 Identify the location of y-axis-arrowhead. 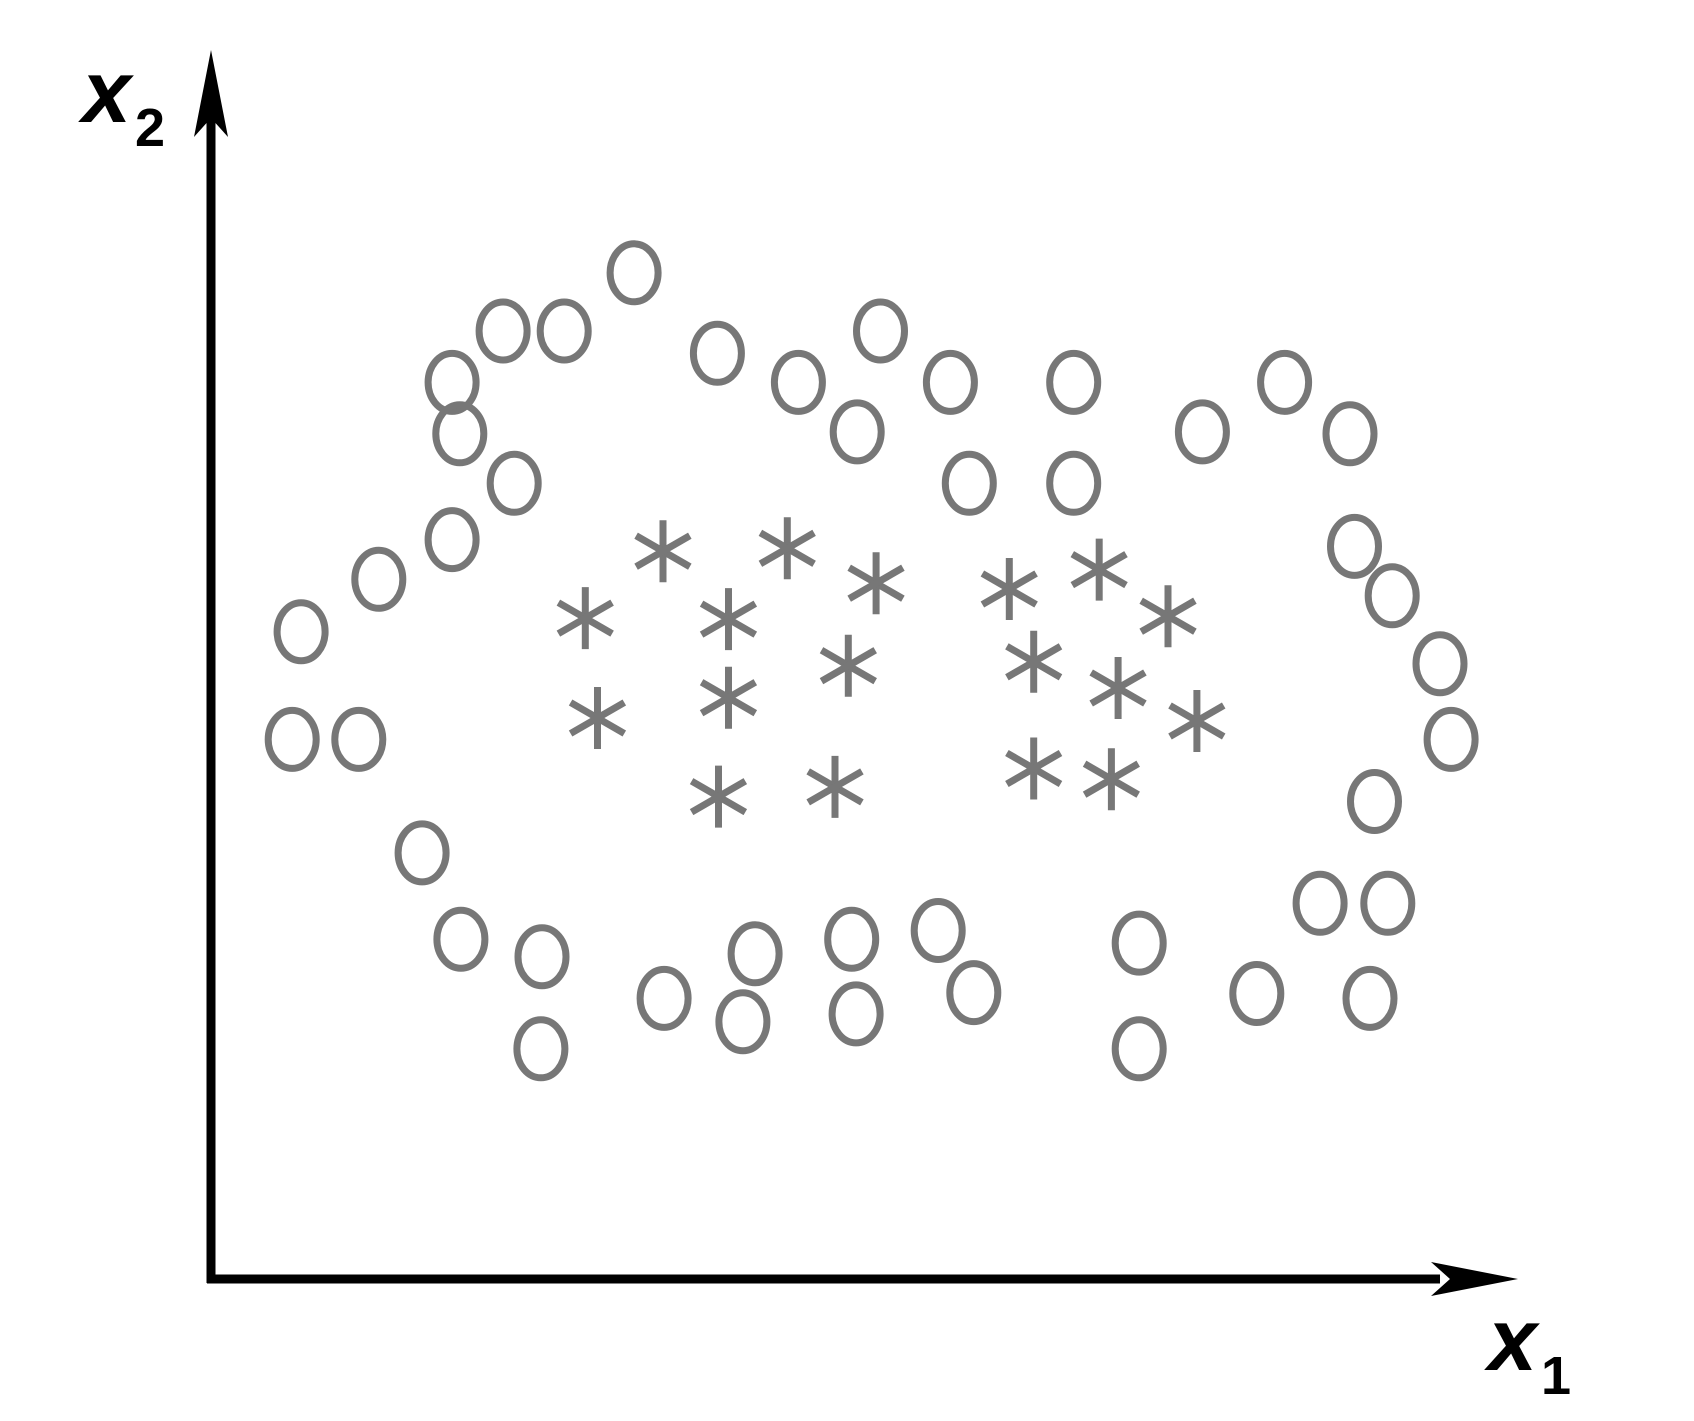
(211, 93).